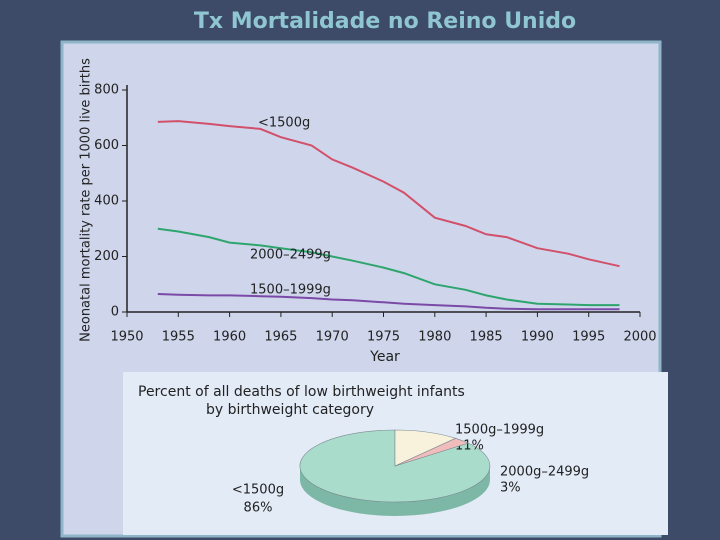 This screenshot has height=540, width=720. What do you see at coordinates (115, 312) in the screenshot?
I see `y-tick-label: 0` at bounding box center [115, 312].